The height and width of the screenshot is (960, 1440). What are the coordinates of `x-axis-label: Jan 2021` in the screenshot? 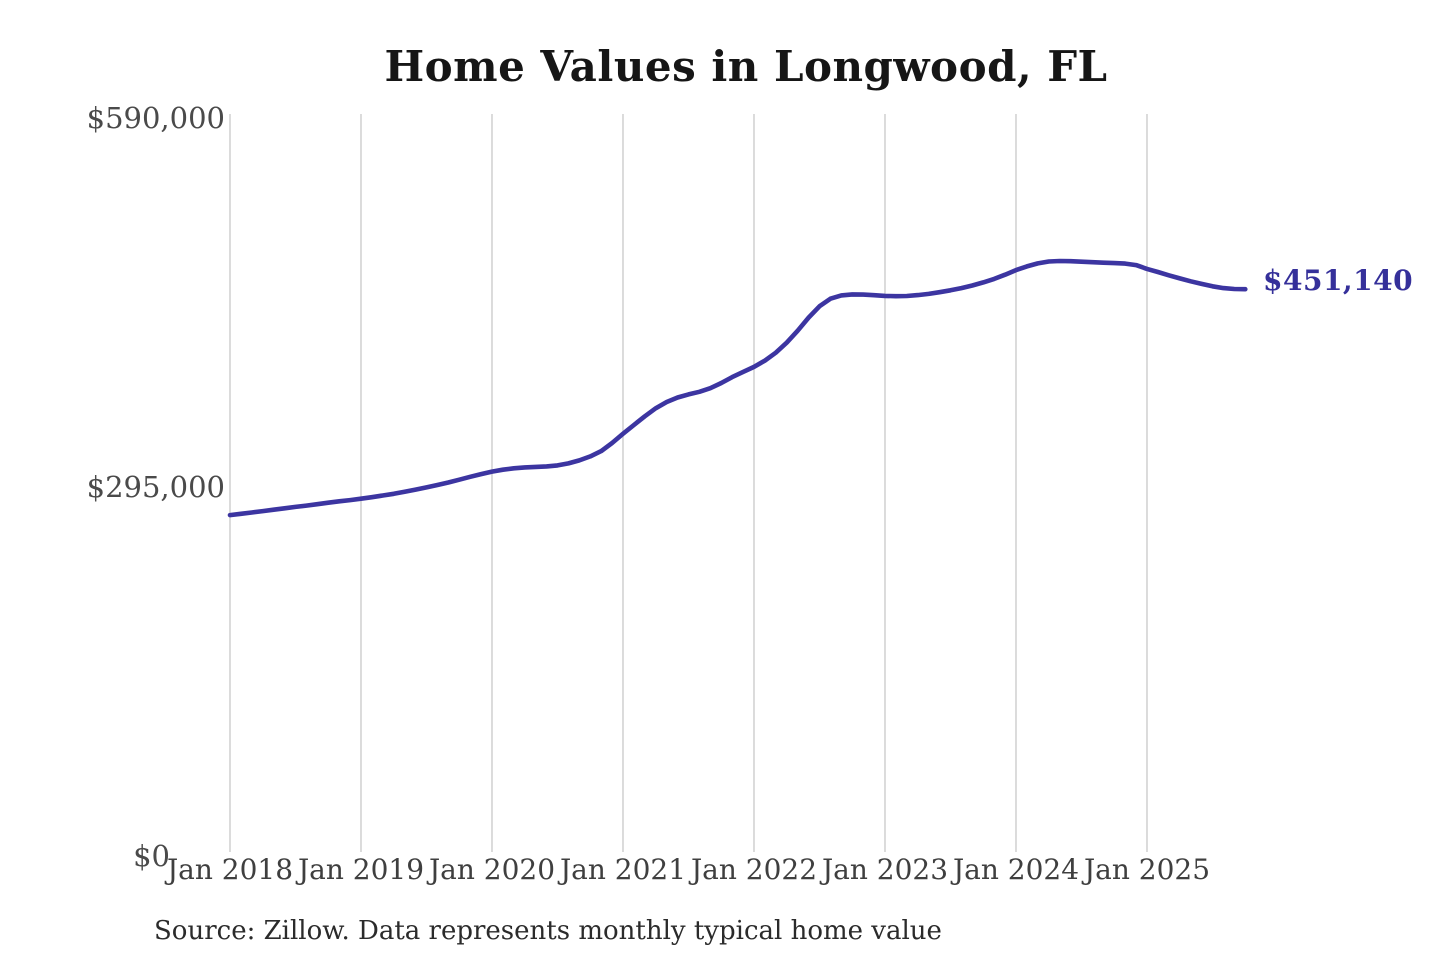 It's located at (623, 869).